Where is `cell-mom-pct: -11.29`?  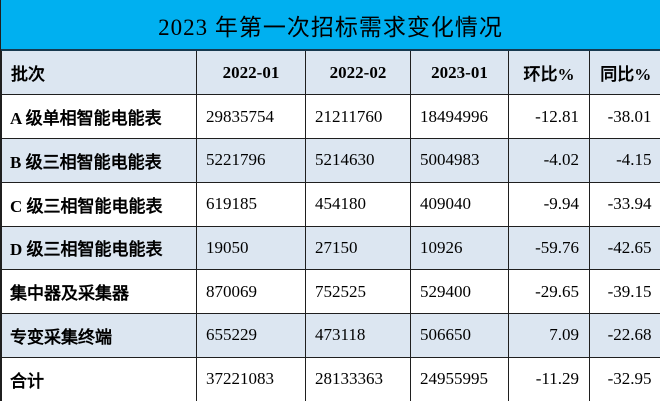 cell-mom-pct: -11.29 is located at coordinates (549, 378).